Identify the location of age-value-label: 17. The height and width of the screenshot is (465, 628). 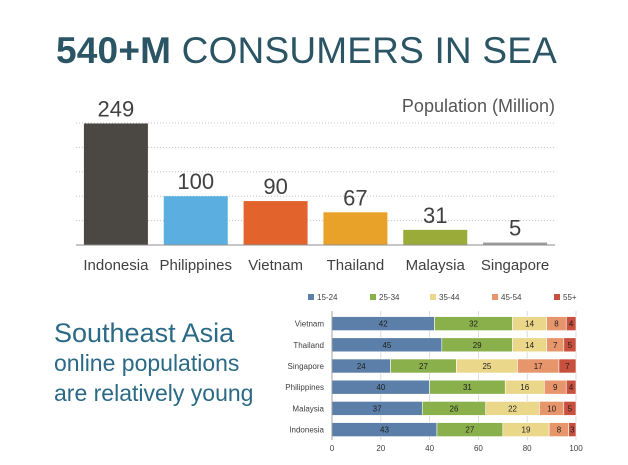
(538, 366).